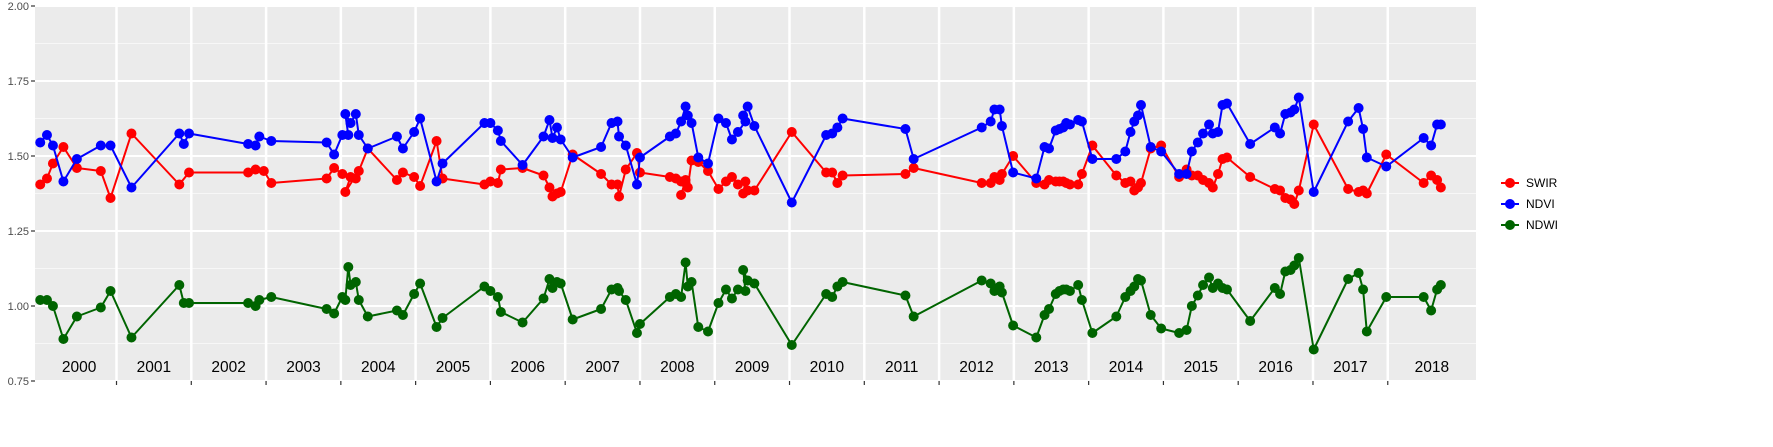  Describe the element at coordinates (752, 367) in the screenshot. I see `year-label: 2009` at that location.